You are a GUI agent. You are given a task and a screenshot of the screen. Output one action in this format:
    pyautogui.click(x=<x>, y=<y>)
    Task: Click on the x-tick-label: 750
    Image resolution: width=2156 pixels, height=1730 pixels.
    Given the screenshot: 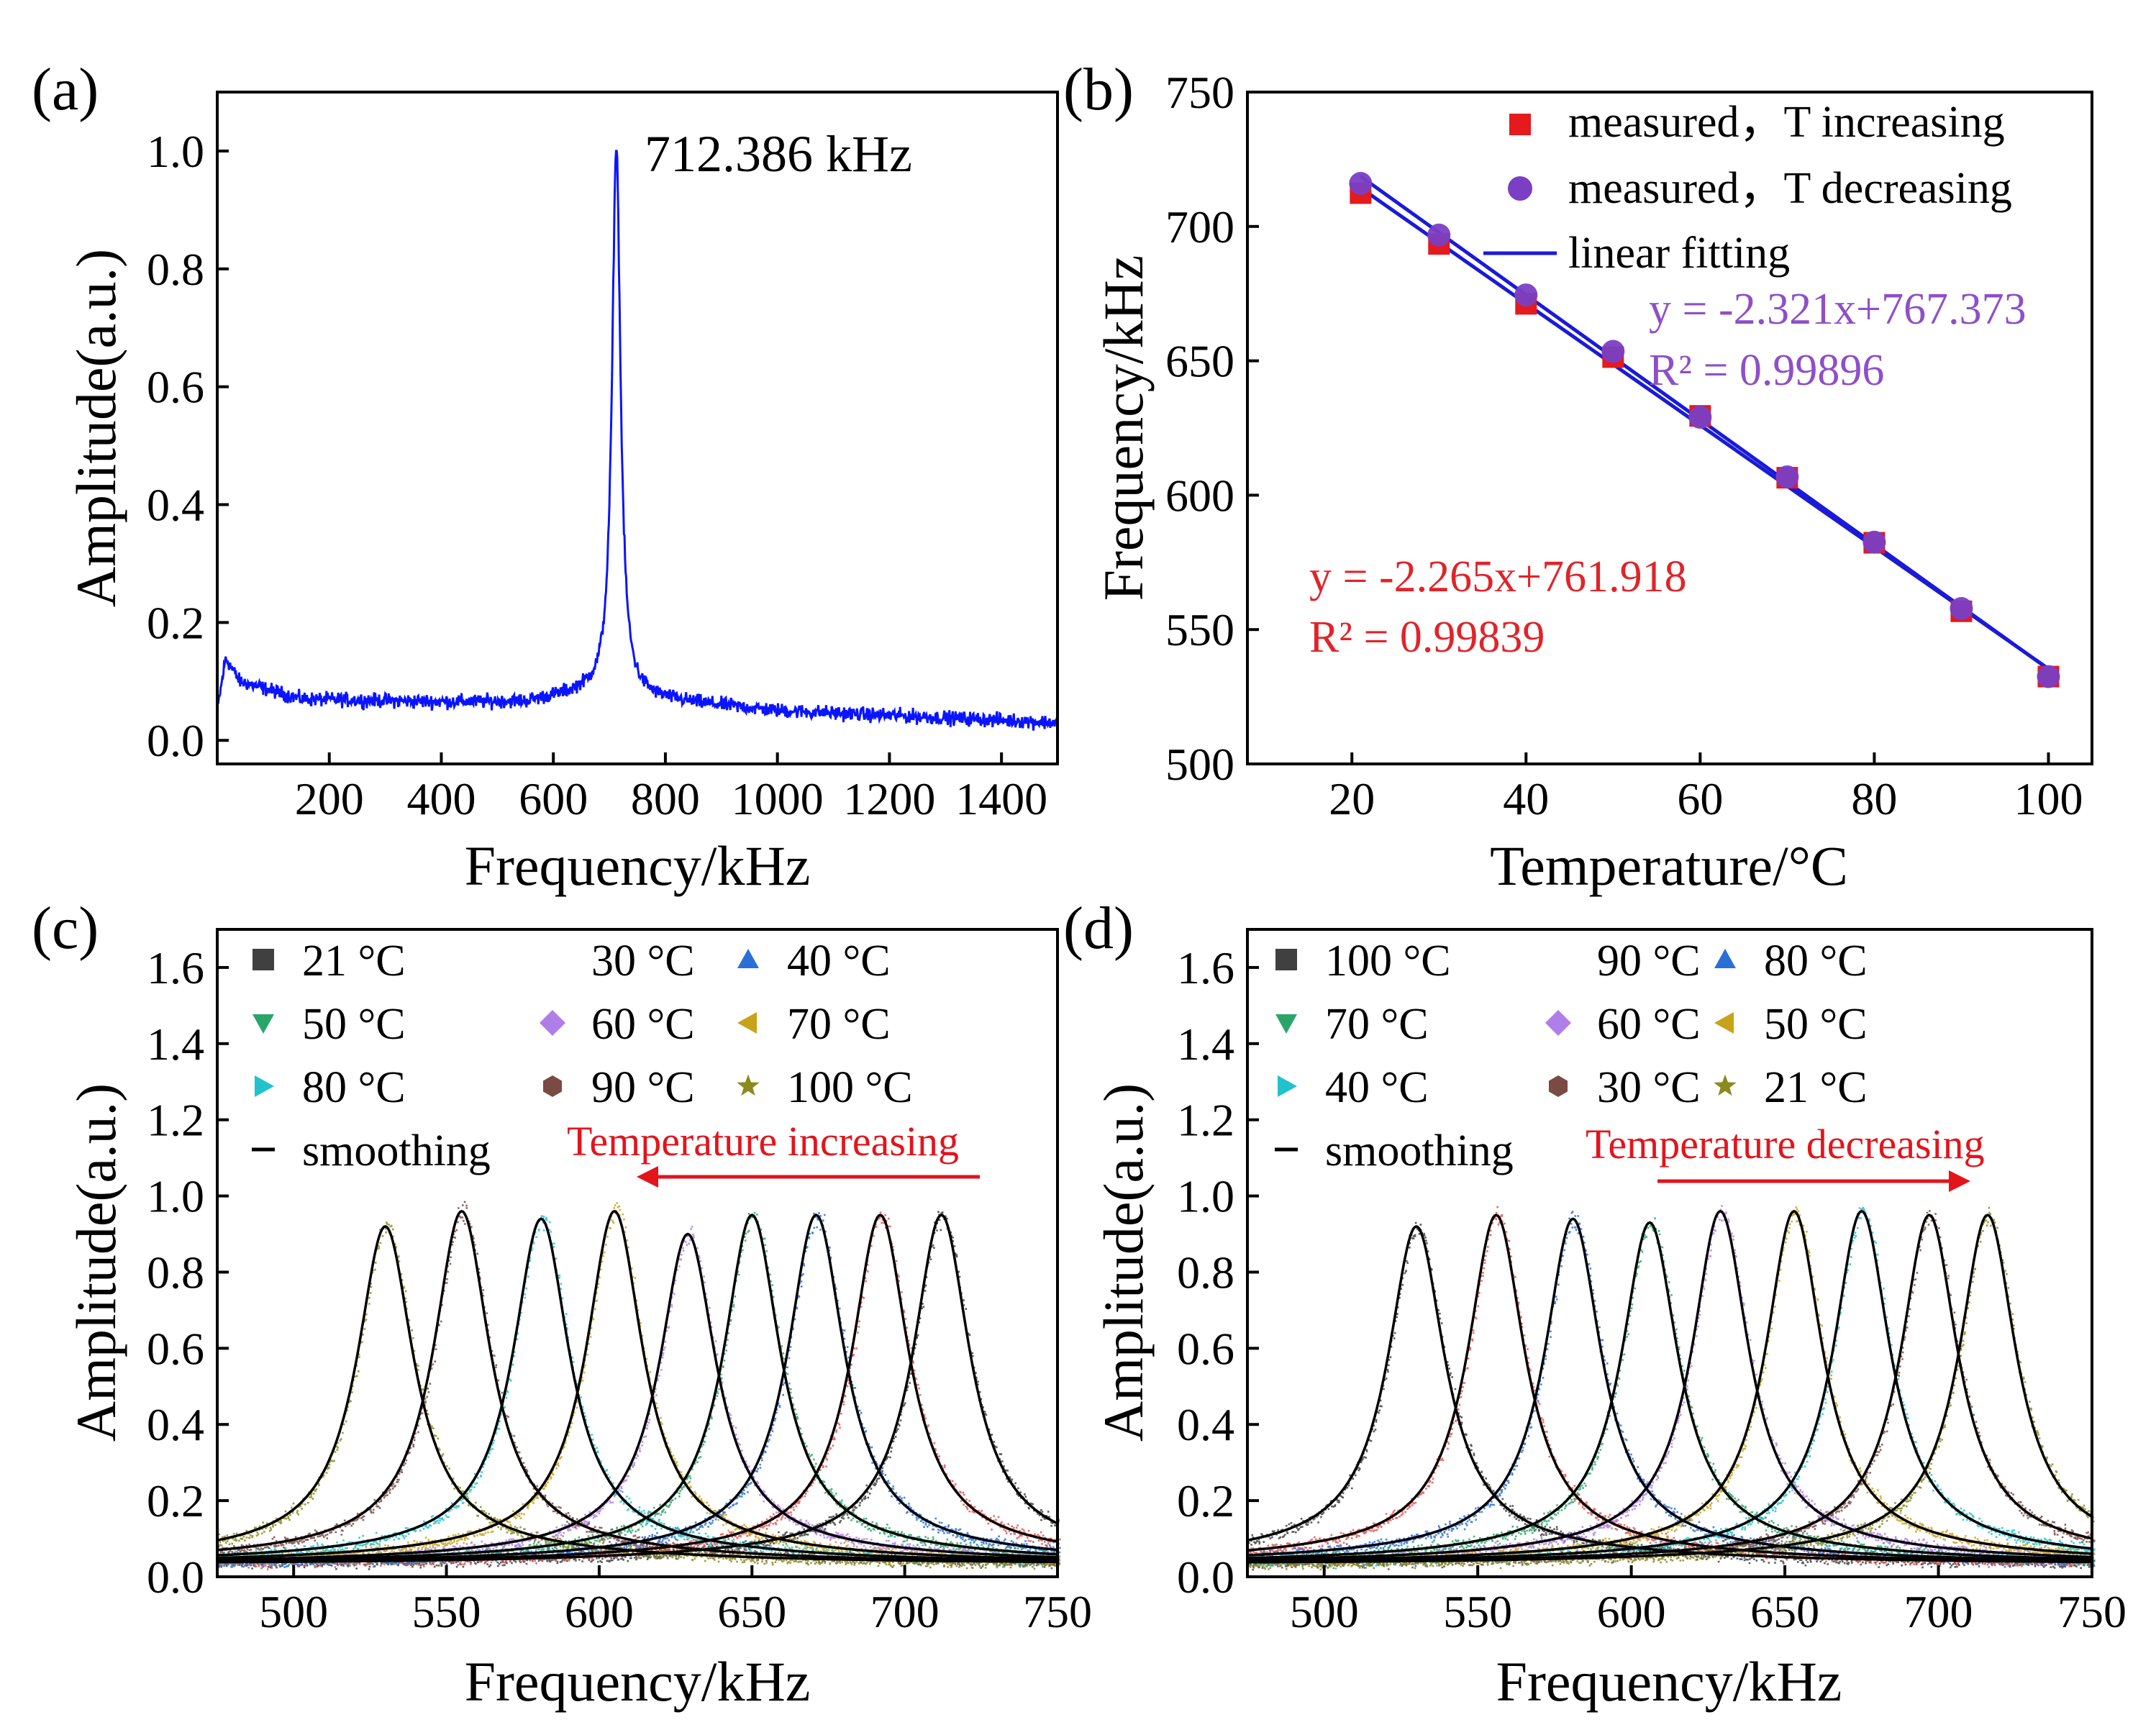 What is the action you would take?
    pyautogui.click(x=2092, y=1612)
    